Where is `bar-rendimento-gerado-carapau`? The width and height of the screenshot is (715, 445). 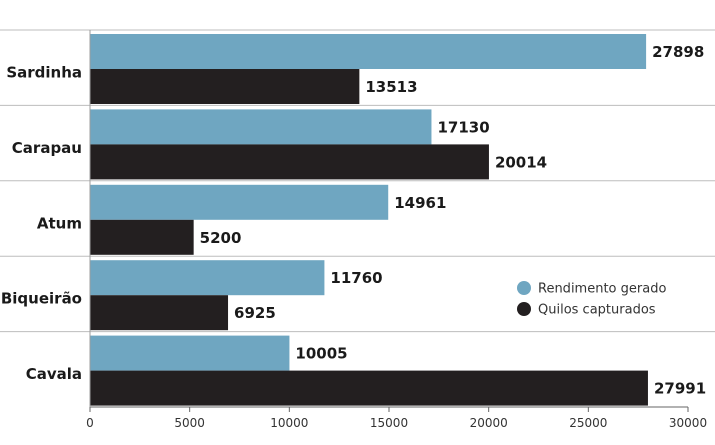 bar-rendimento-gerado-carapau is located at coordinates (261, 127).